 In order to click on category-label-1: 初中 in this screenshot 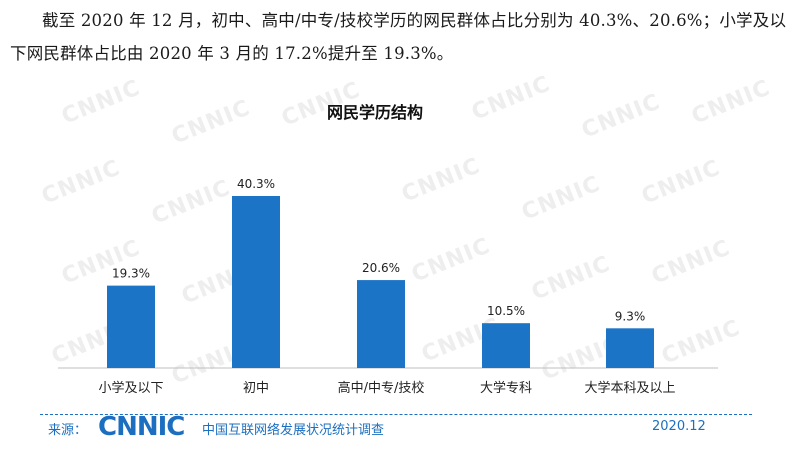, I will do `click(256, 388)`.